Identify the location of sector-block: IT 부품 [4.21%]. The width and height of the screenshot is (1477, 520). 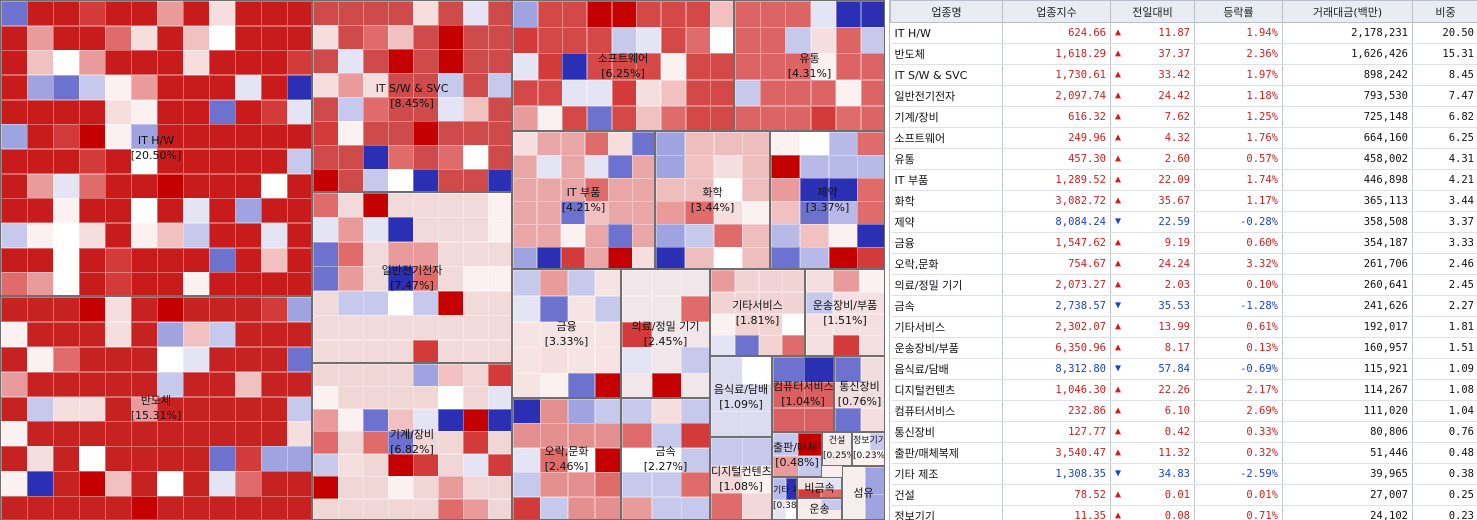
(583, 200).